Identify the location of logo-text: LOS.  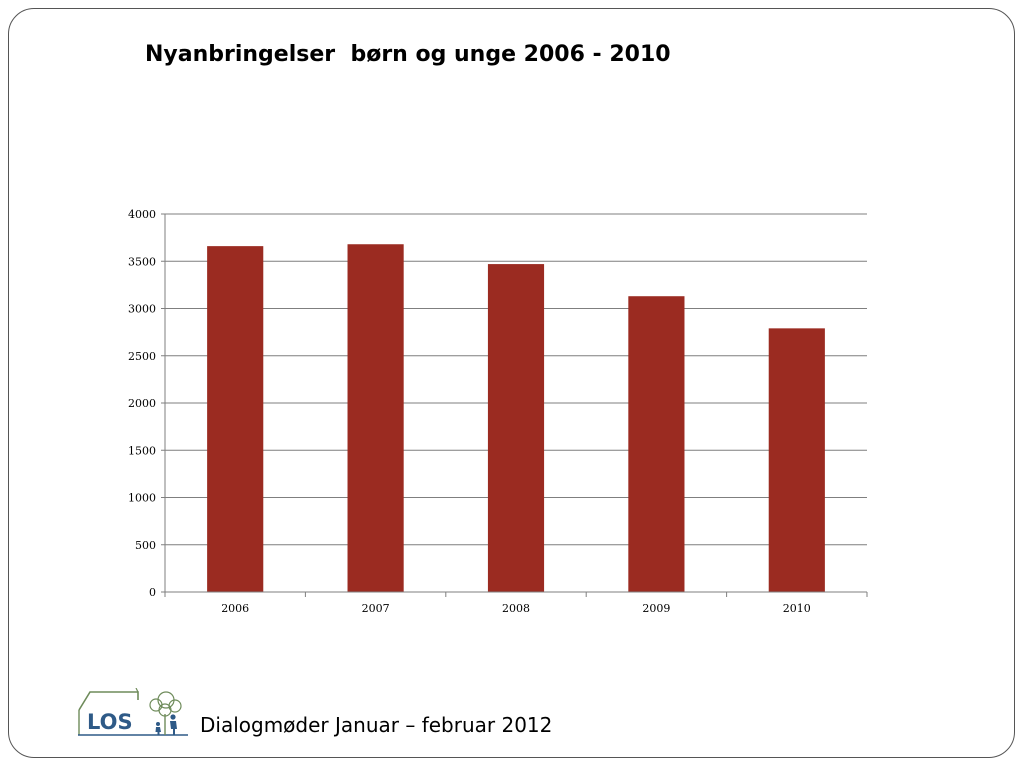
(110, 722).